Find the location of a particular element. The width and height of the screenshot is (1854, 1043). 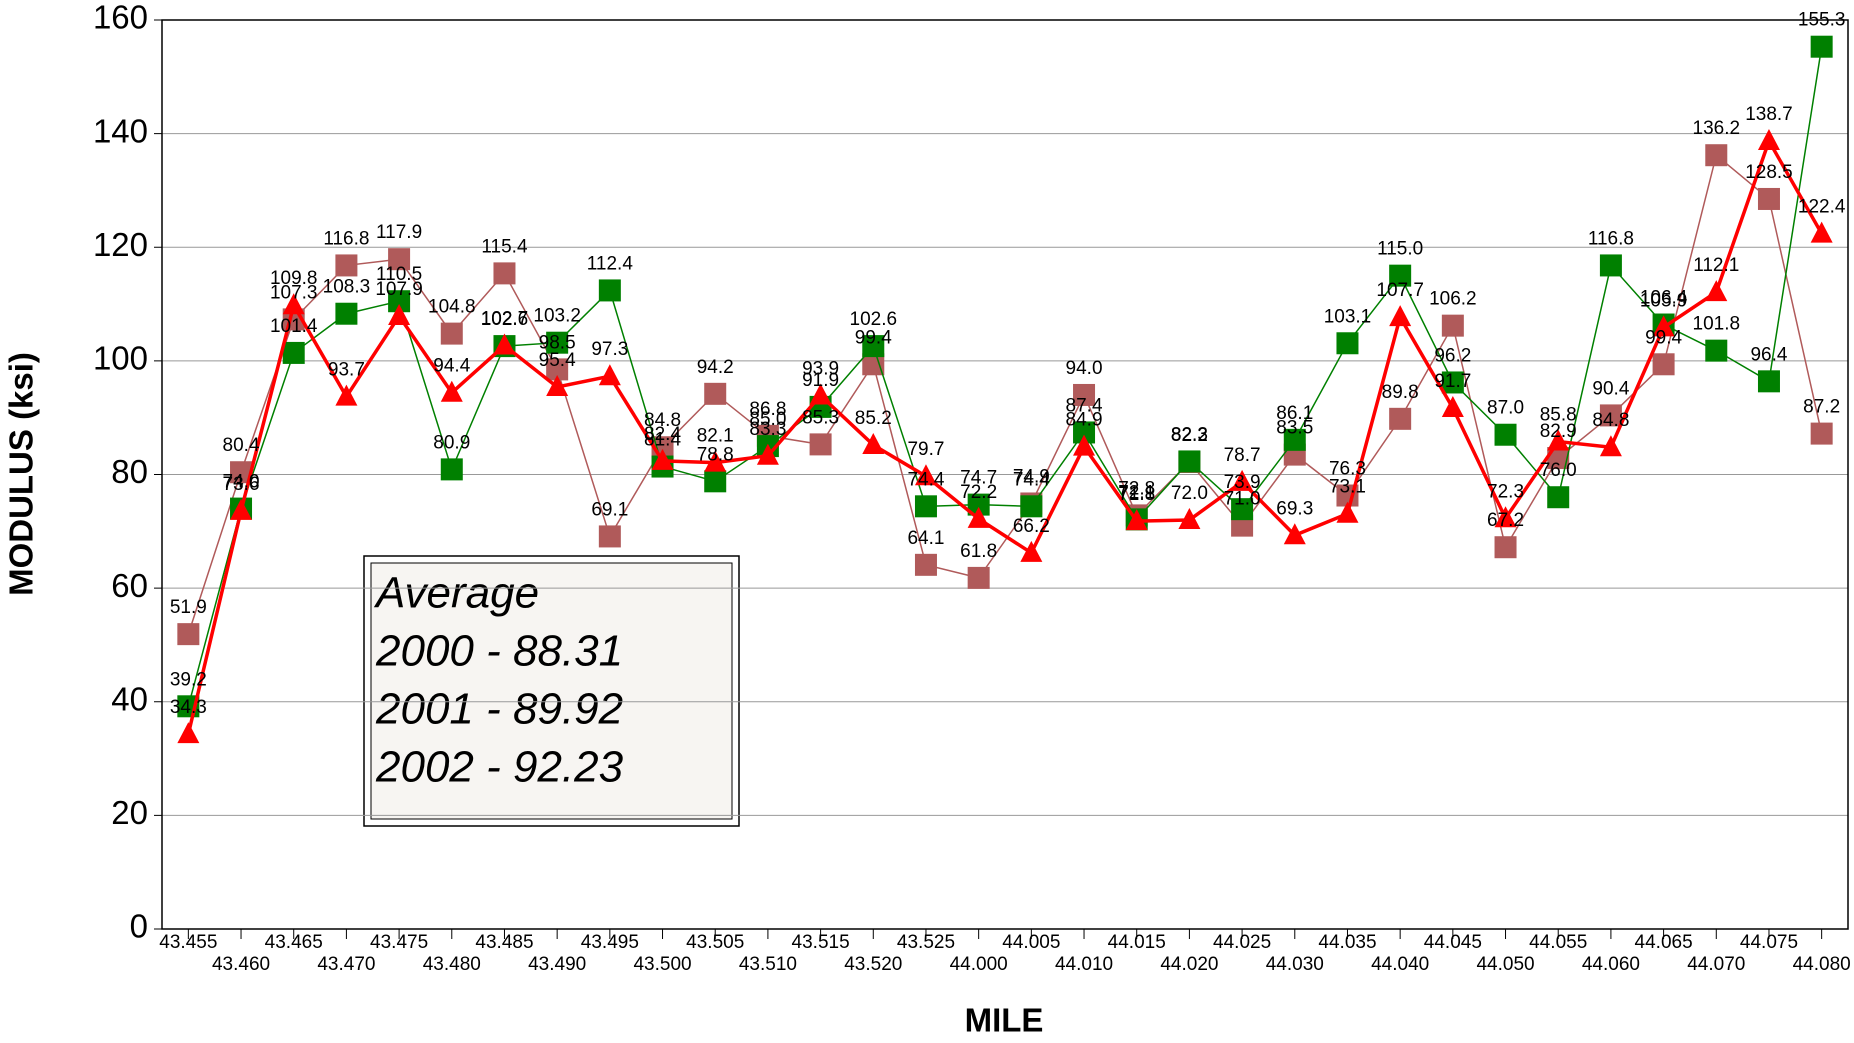

value-label: 78.7 is located at coordinates (1242, 455).